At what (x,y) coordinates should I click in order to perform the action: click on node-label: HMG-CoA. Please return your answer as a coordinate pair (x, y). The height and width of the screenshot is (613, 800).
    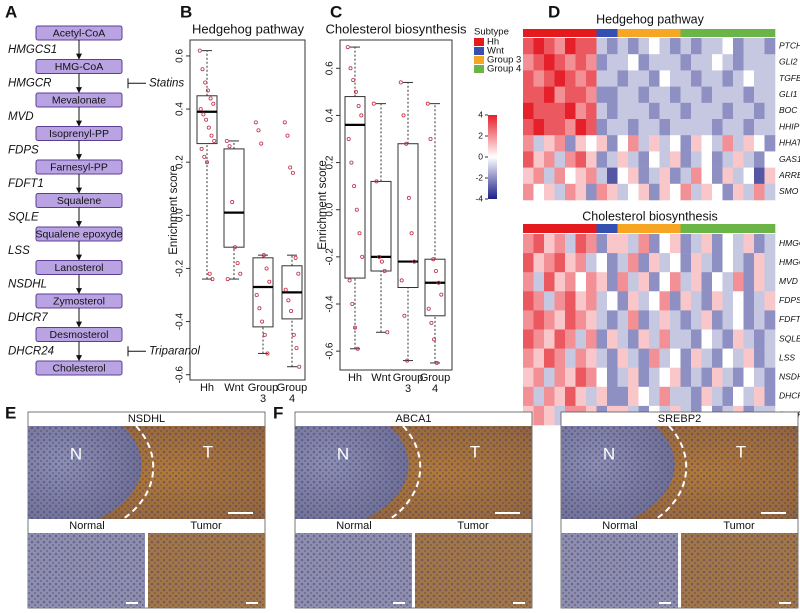
    Looking at the image, I should click on (79, 67).